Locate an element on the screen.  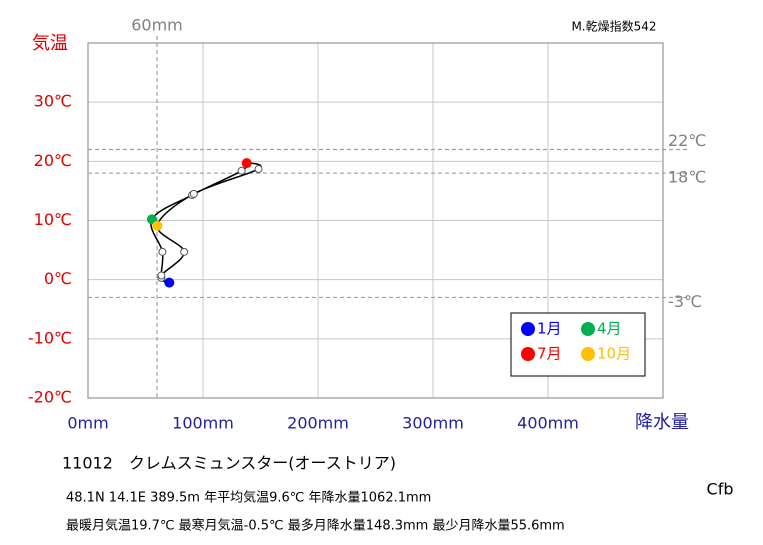
reference-label: 18℃ is located at coordinates (687, 177).